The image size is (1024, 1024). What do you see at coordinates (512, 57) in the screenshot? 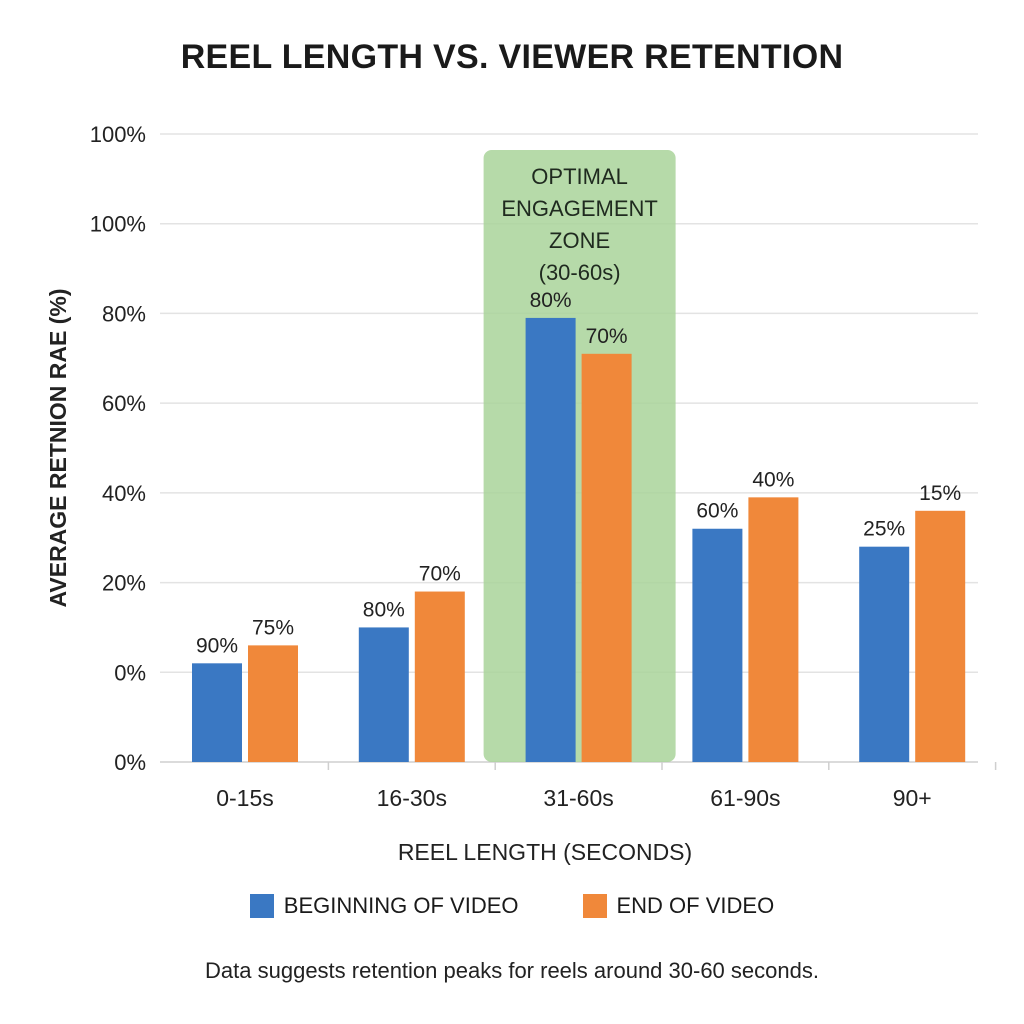
I see `chart-title: REEL LENGTH VS. VIEWER RETENTION` at bounding box center [512, 57].